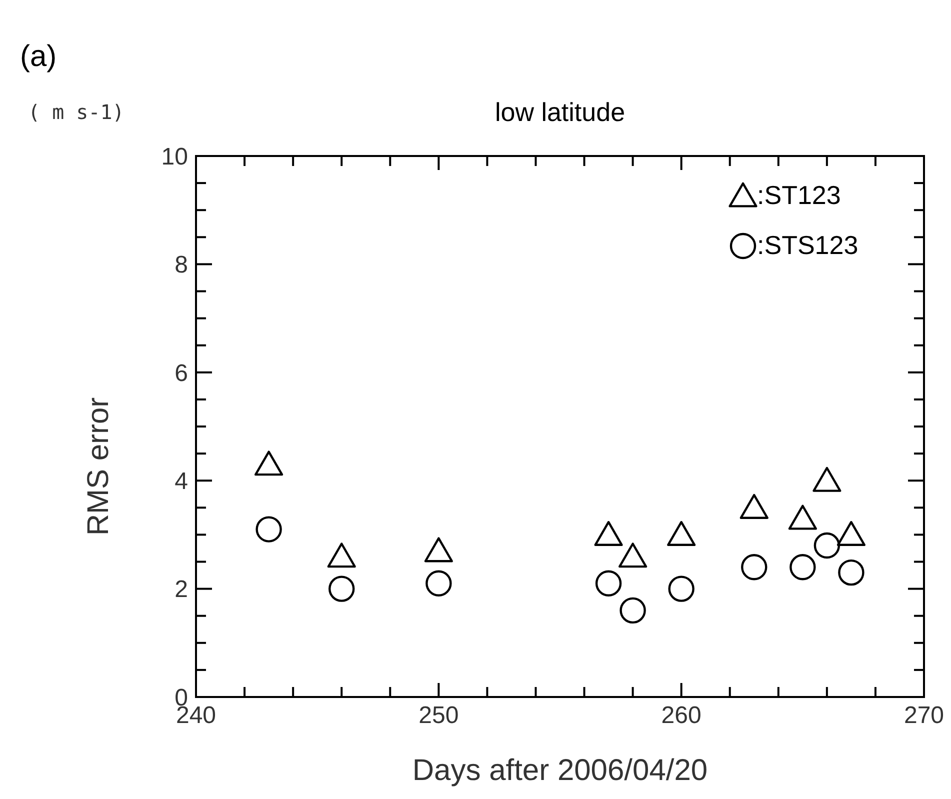 The image size is (951, 799). I want to click on legend-label: :ST123, so click(799, 195).